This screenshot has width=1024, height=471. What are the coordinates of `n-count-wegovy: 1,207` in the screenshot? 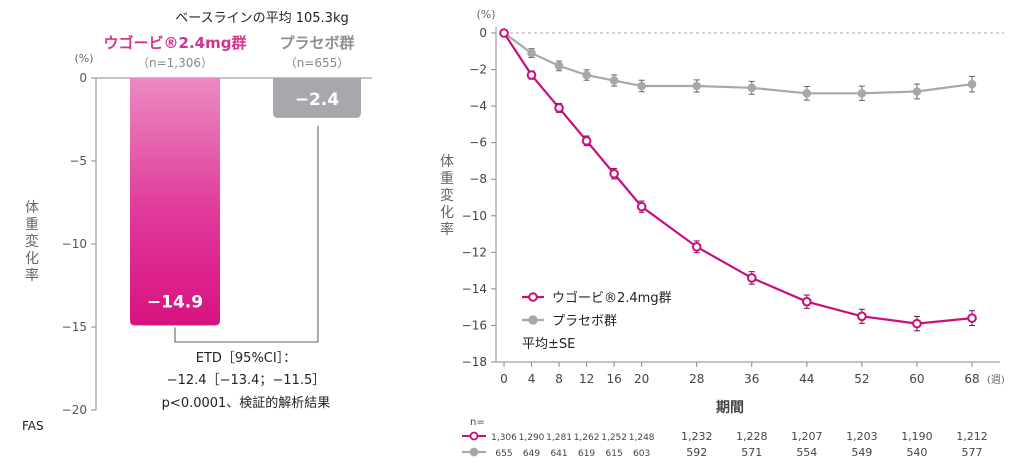 It's located at (807, 436).